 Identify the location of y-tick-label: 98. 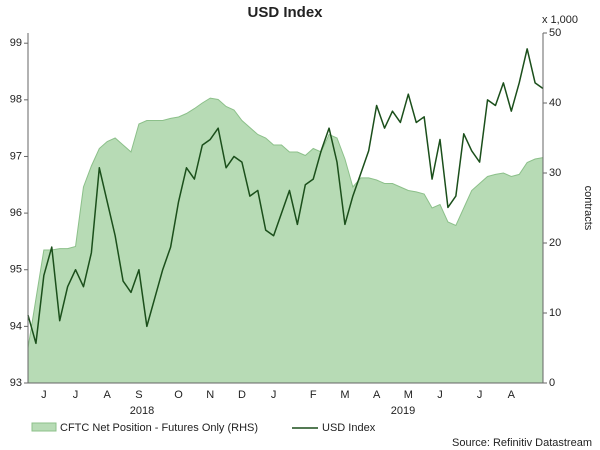
(16, 100).